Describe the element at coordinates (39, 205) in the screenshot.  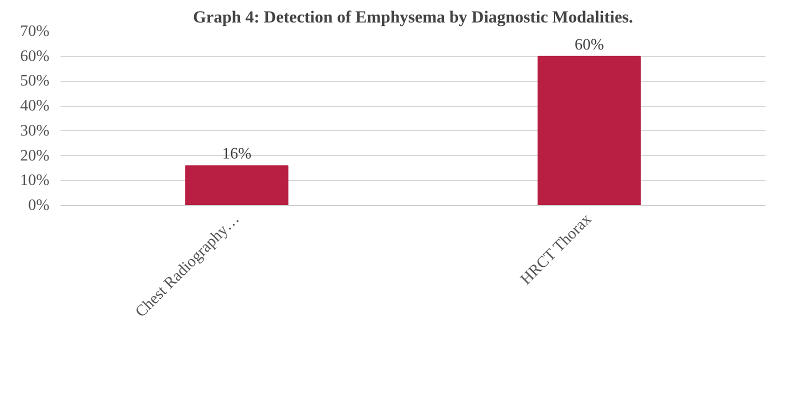
I see `y-tick-label: 0%` at that location.